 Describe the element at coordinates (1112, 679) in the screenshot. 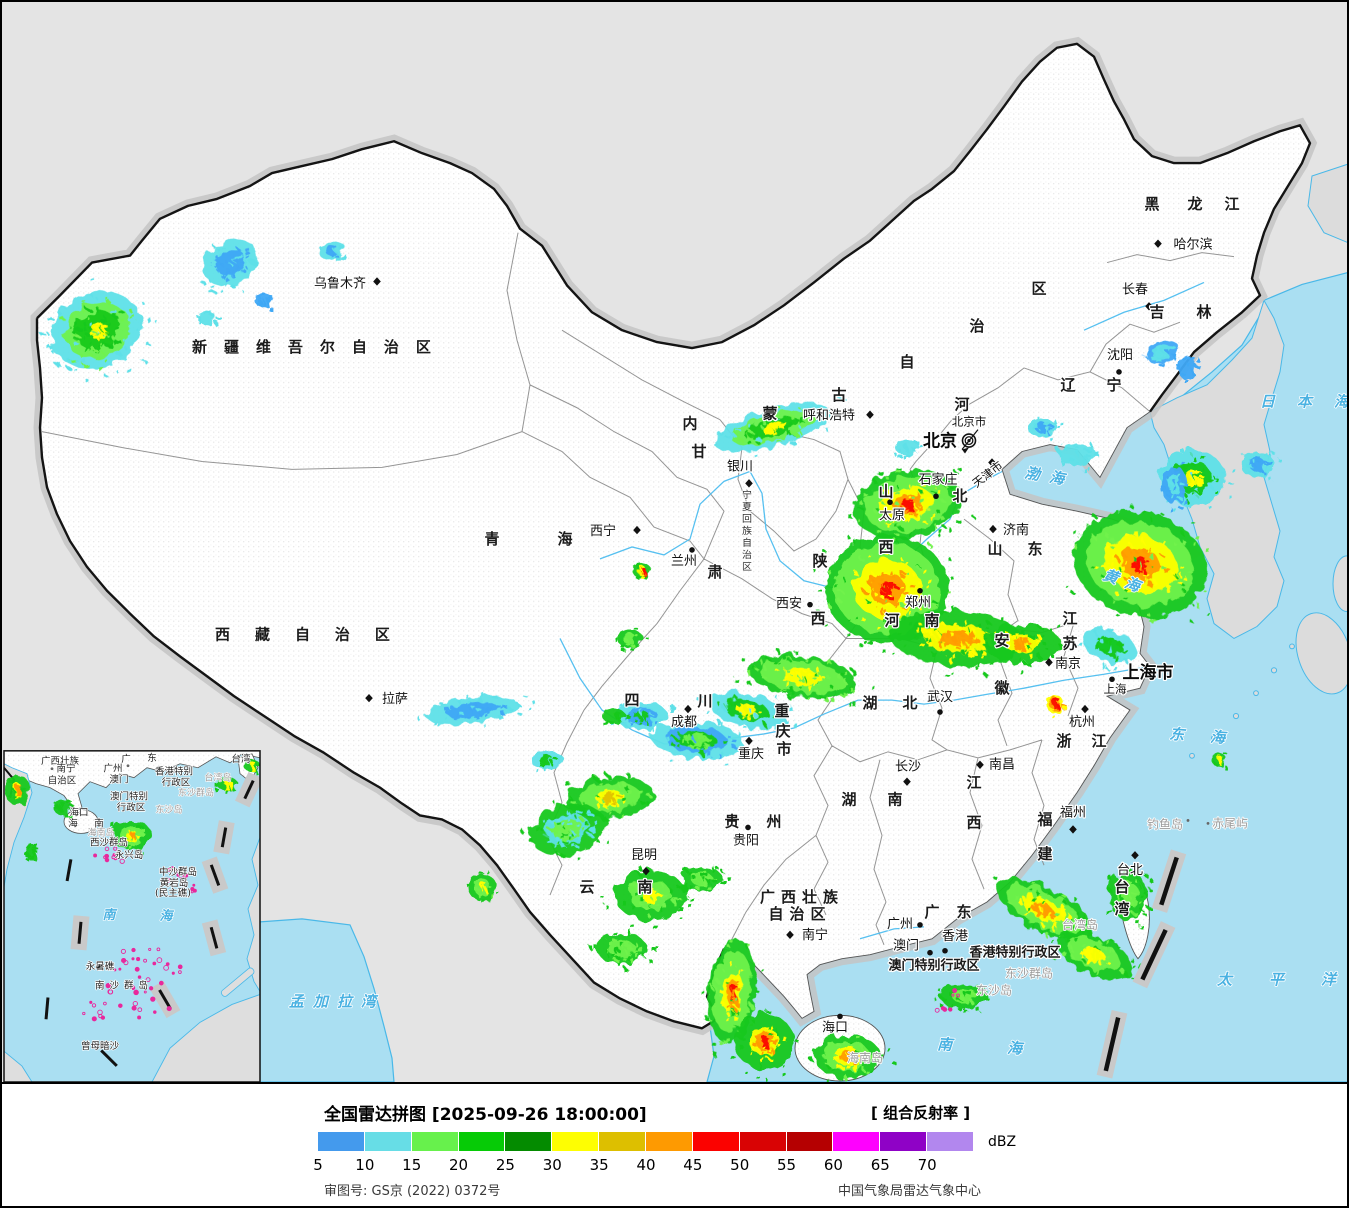

I see `city-marker-dot` at that location.